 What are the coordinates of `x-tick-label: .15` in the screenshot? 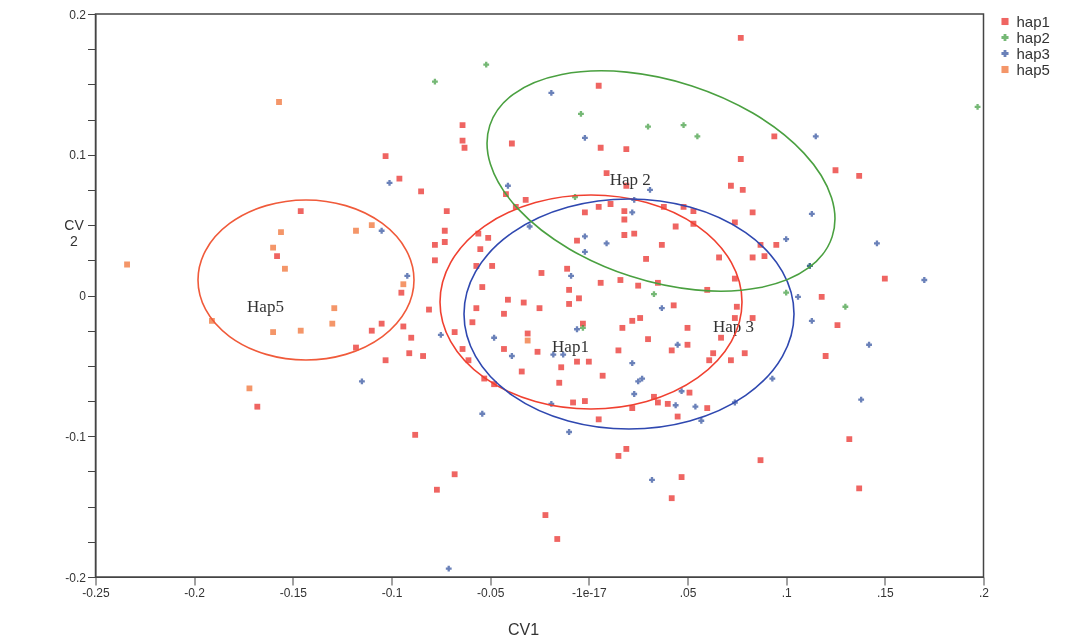 It's located at (885, 592).